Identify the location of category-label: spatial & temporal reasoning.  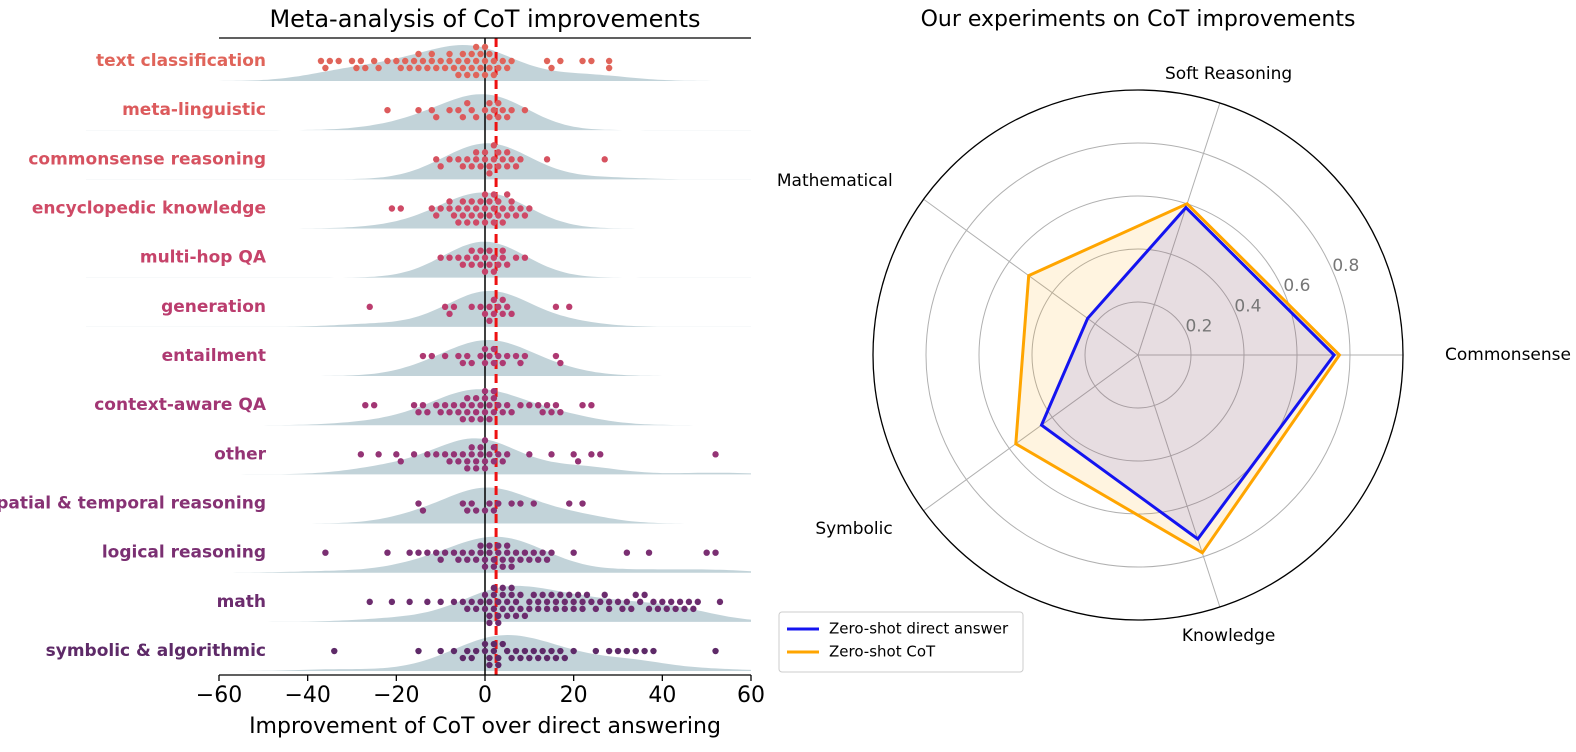
(133, 504).